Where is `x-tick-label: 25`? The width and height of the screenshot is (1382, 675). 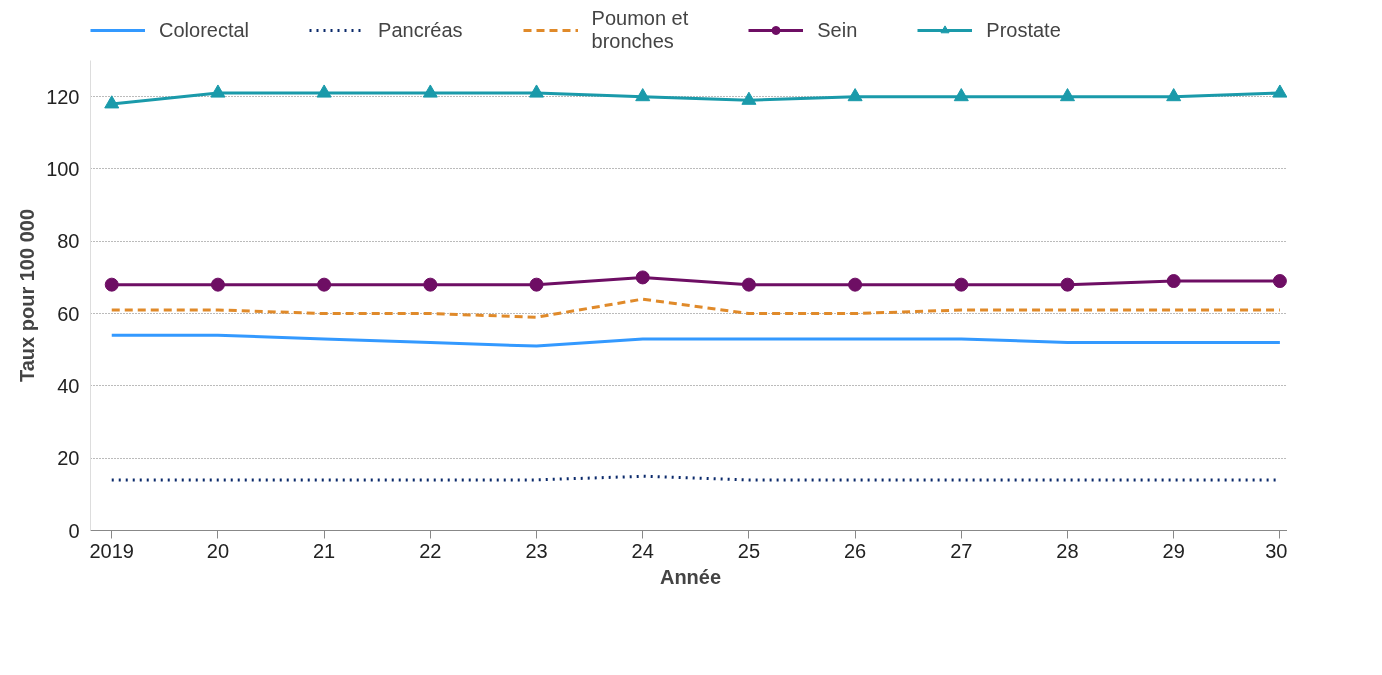
x-tick-label: 25 is located at coordinates (749, 550).